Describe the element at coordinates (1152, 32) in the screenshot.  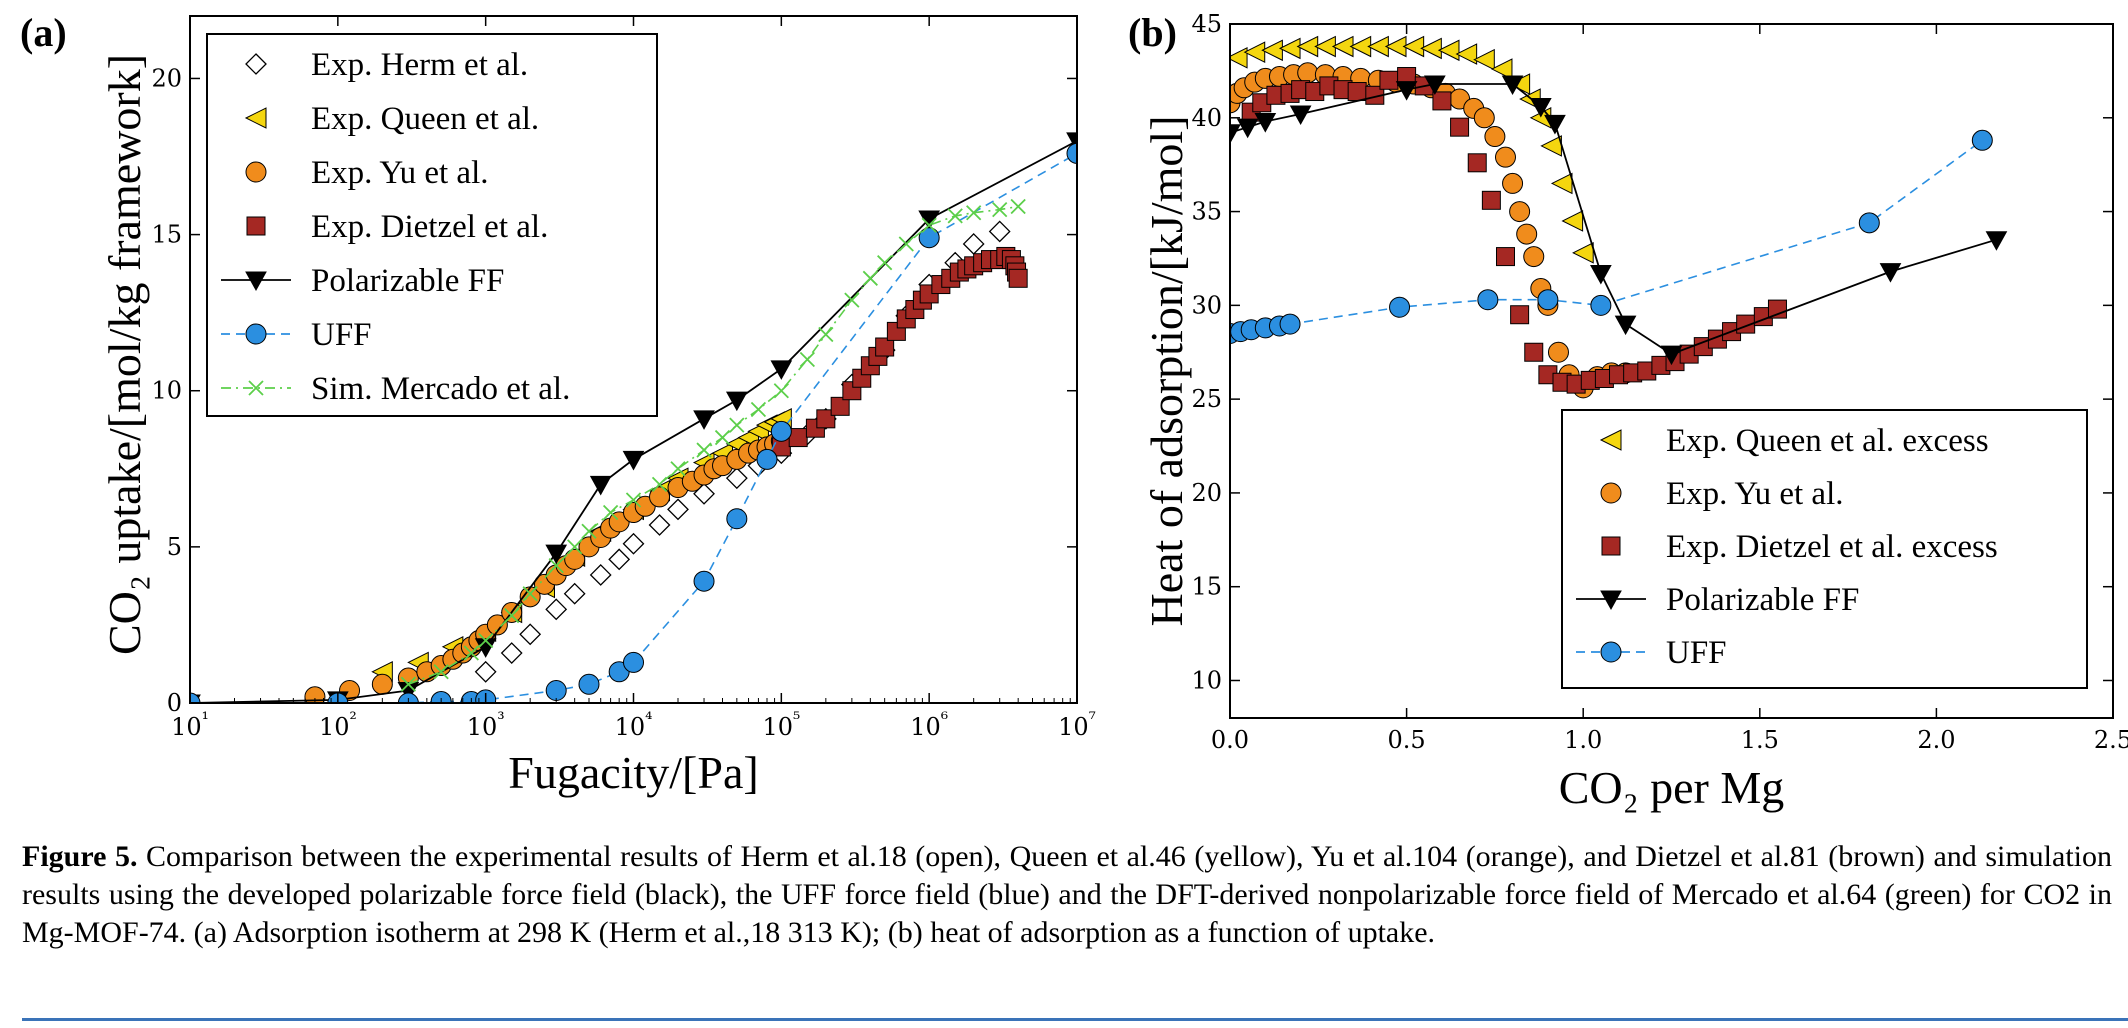
I see `panel-label: (b)` at that location.